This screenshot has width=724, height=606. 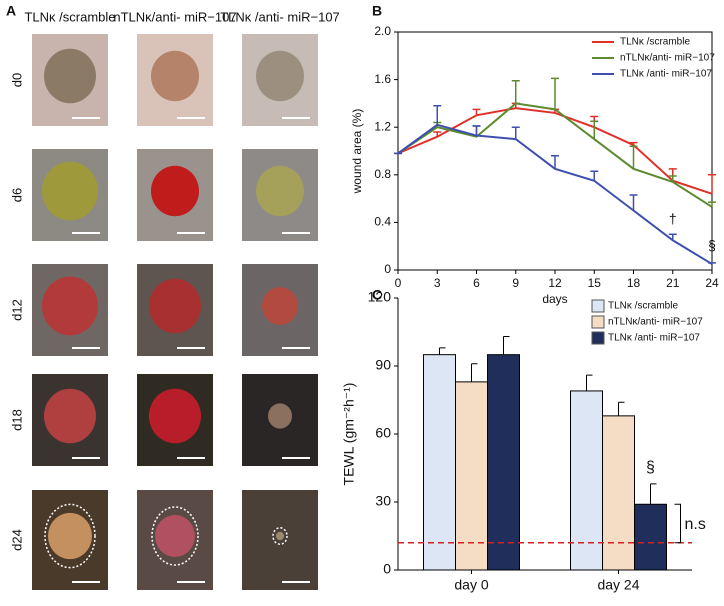 What do you see at coordinates (349, 434) in the screenshot?
I see `y-axis-label: TEWL (gm⁻²h⁻¹)` at bounding box center [349, 434].